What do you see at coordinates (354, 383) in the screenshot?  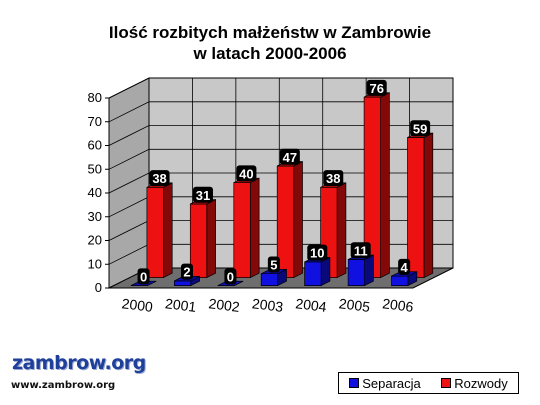 I see `legend-swatch-separacja` at bounding box center [354, 383].